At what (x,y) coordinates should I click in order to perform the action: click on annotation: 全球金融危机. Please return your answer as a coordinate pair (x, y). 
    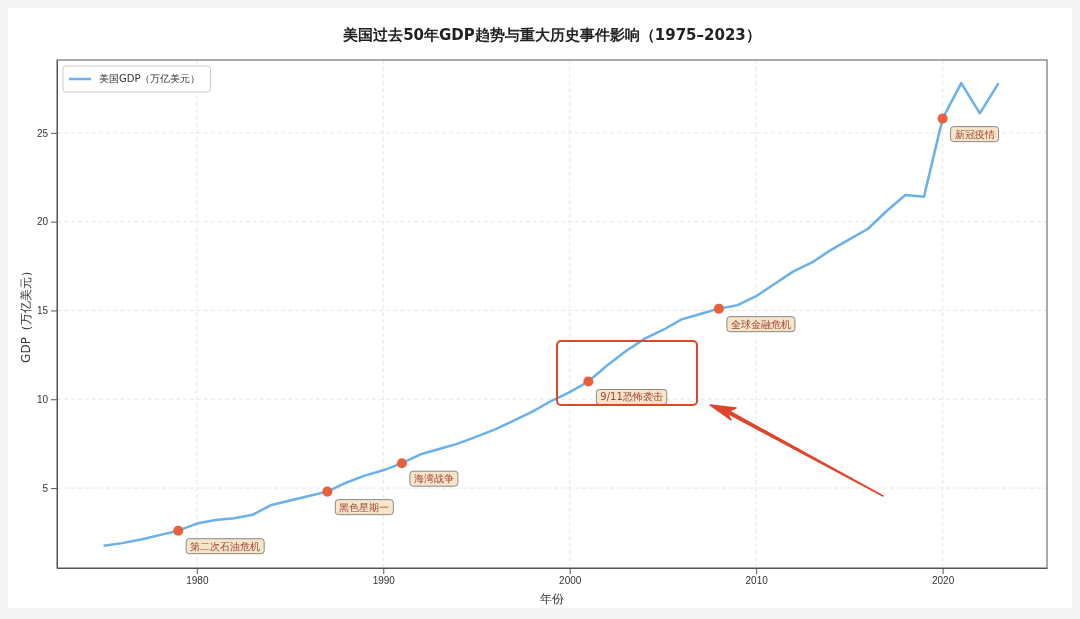
    Looking at the image, I should click on (760, 324).